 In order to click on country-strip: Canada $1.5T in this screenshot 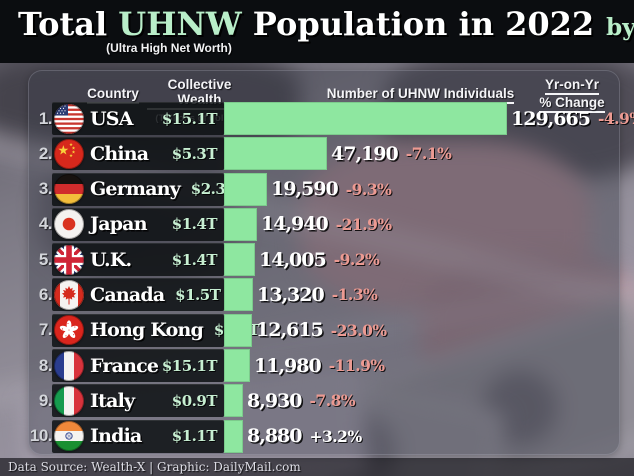, I will do `click(138, 295)`.